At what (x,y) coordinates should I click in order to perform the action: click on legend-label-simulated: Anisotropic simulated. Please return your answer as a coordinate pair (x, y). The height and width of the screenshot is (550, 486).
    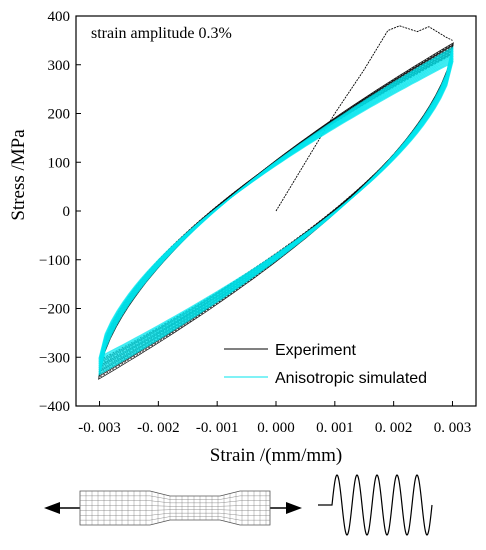
    Looking at the image, I should click on (351, 378).